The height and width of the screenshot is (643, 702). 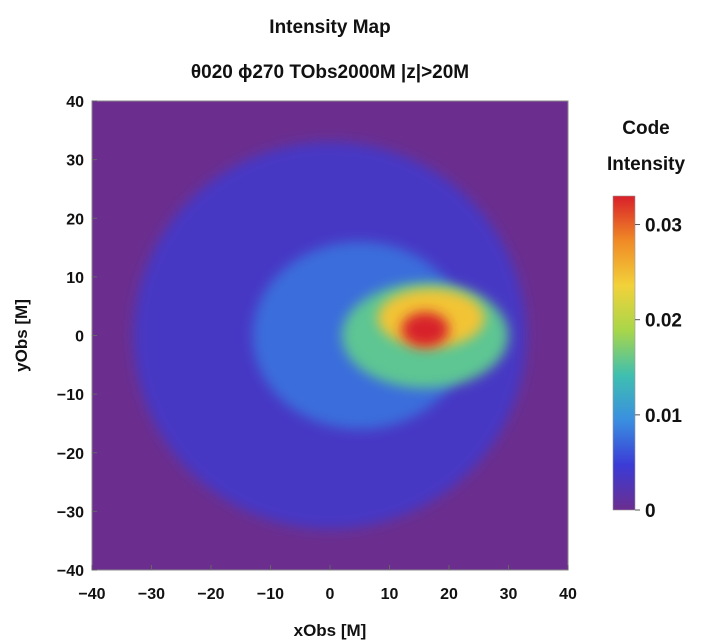 I want to click on y-tick-label: −10, so click(x=70, y=395).